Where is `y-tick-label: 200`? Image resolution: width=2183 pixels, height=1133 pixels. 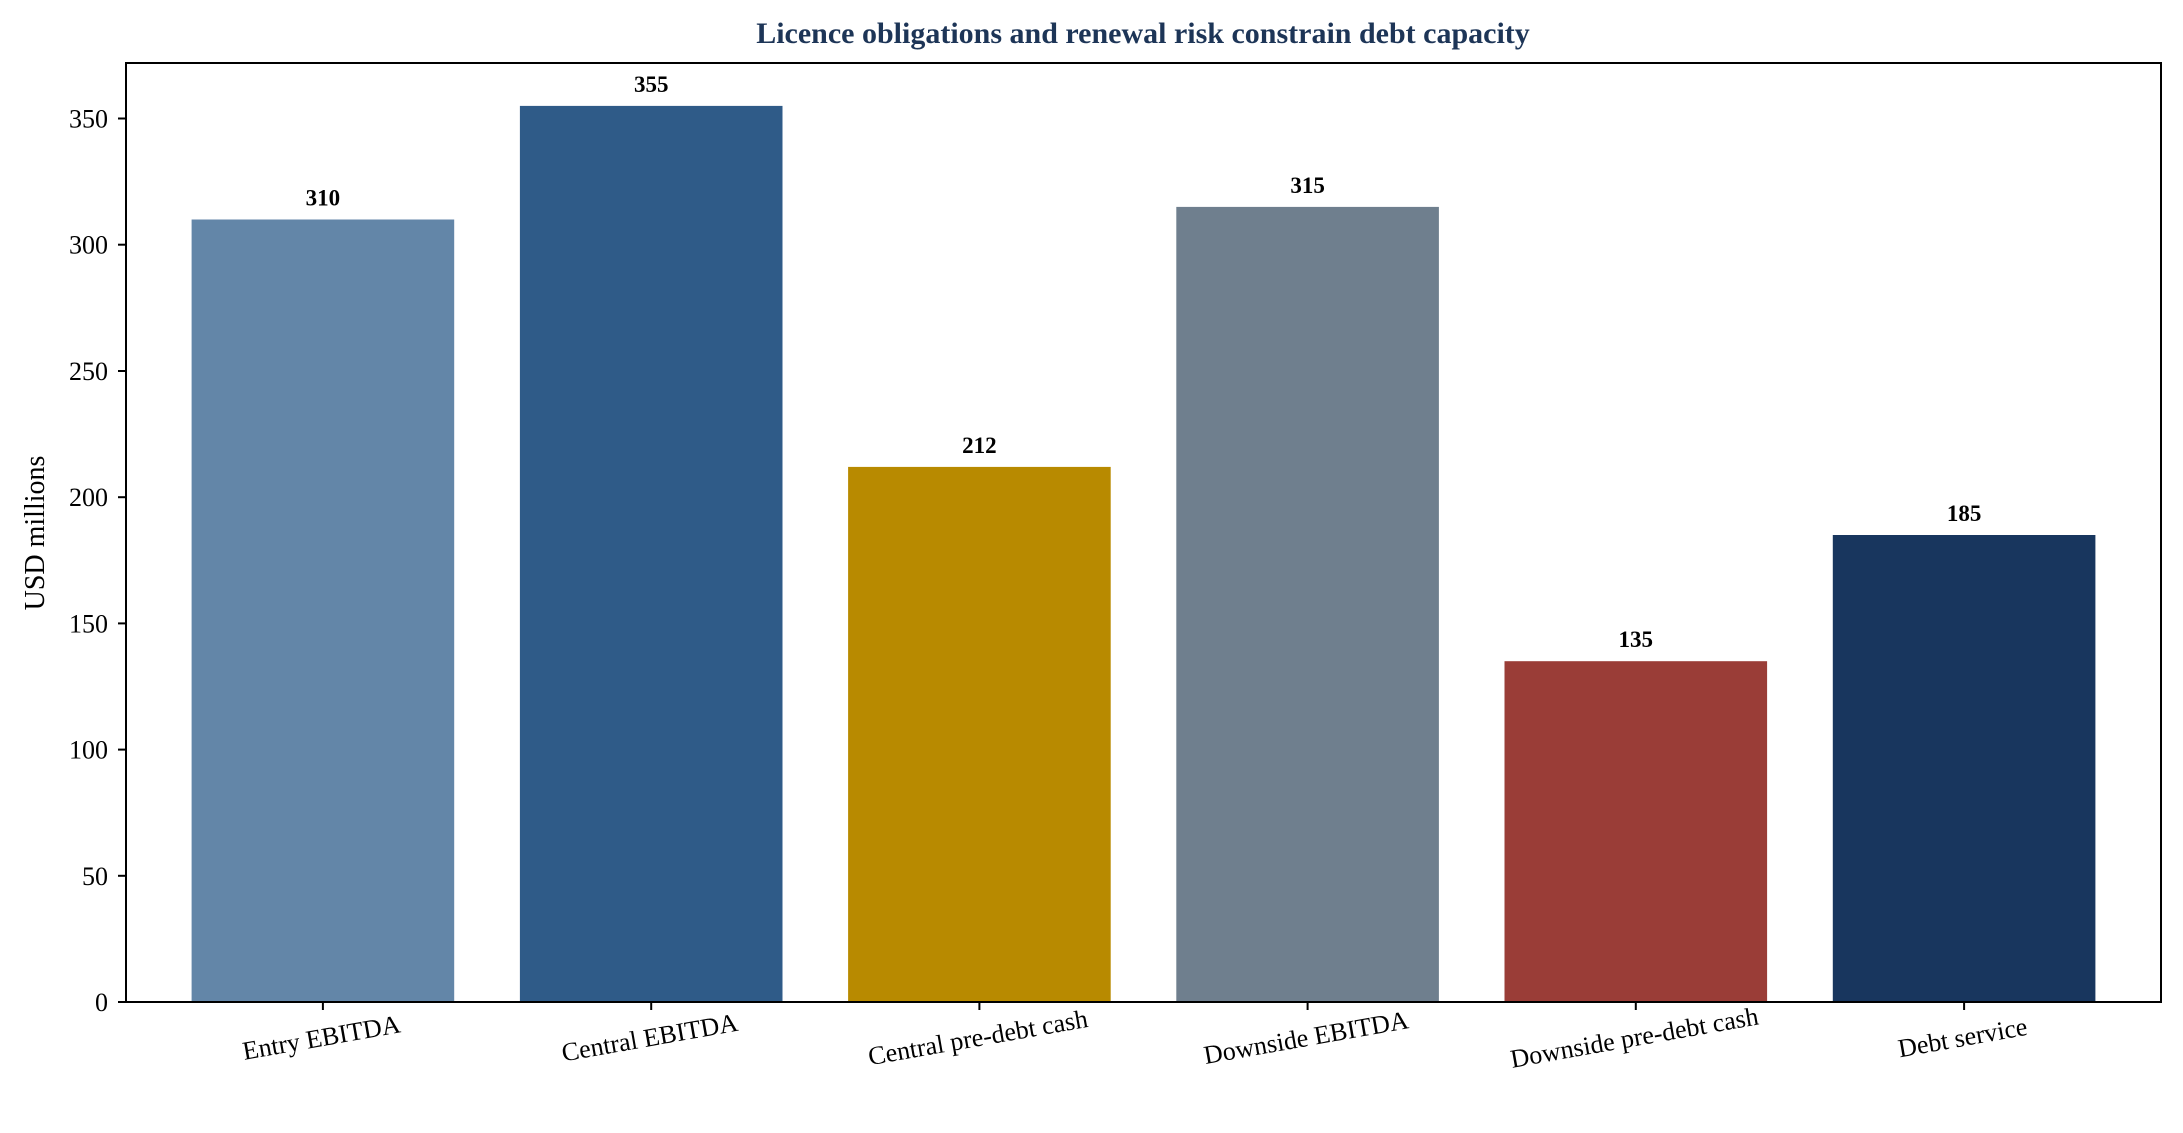 y-tick-label: 200 is located at coordinates (88, 497).